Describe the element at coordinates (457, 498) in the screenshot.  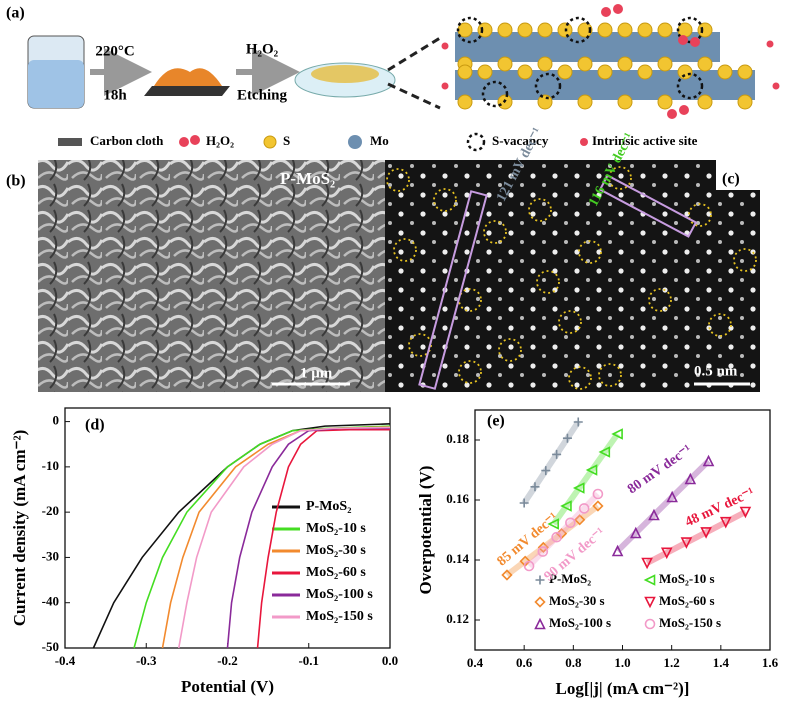
I see `y-tick-label: 0.16` at that location.